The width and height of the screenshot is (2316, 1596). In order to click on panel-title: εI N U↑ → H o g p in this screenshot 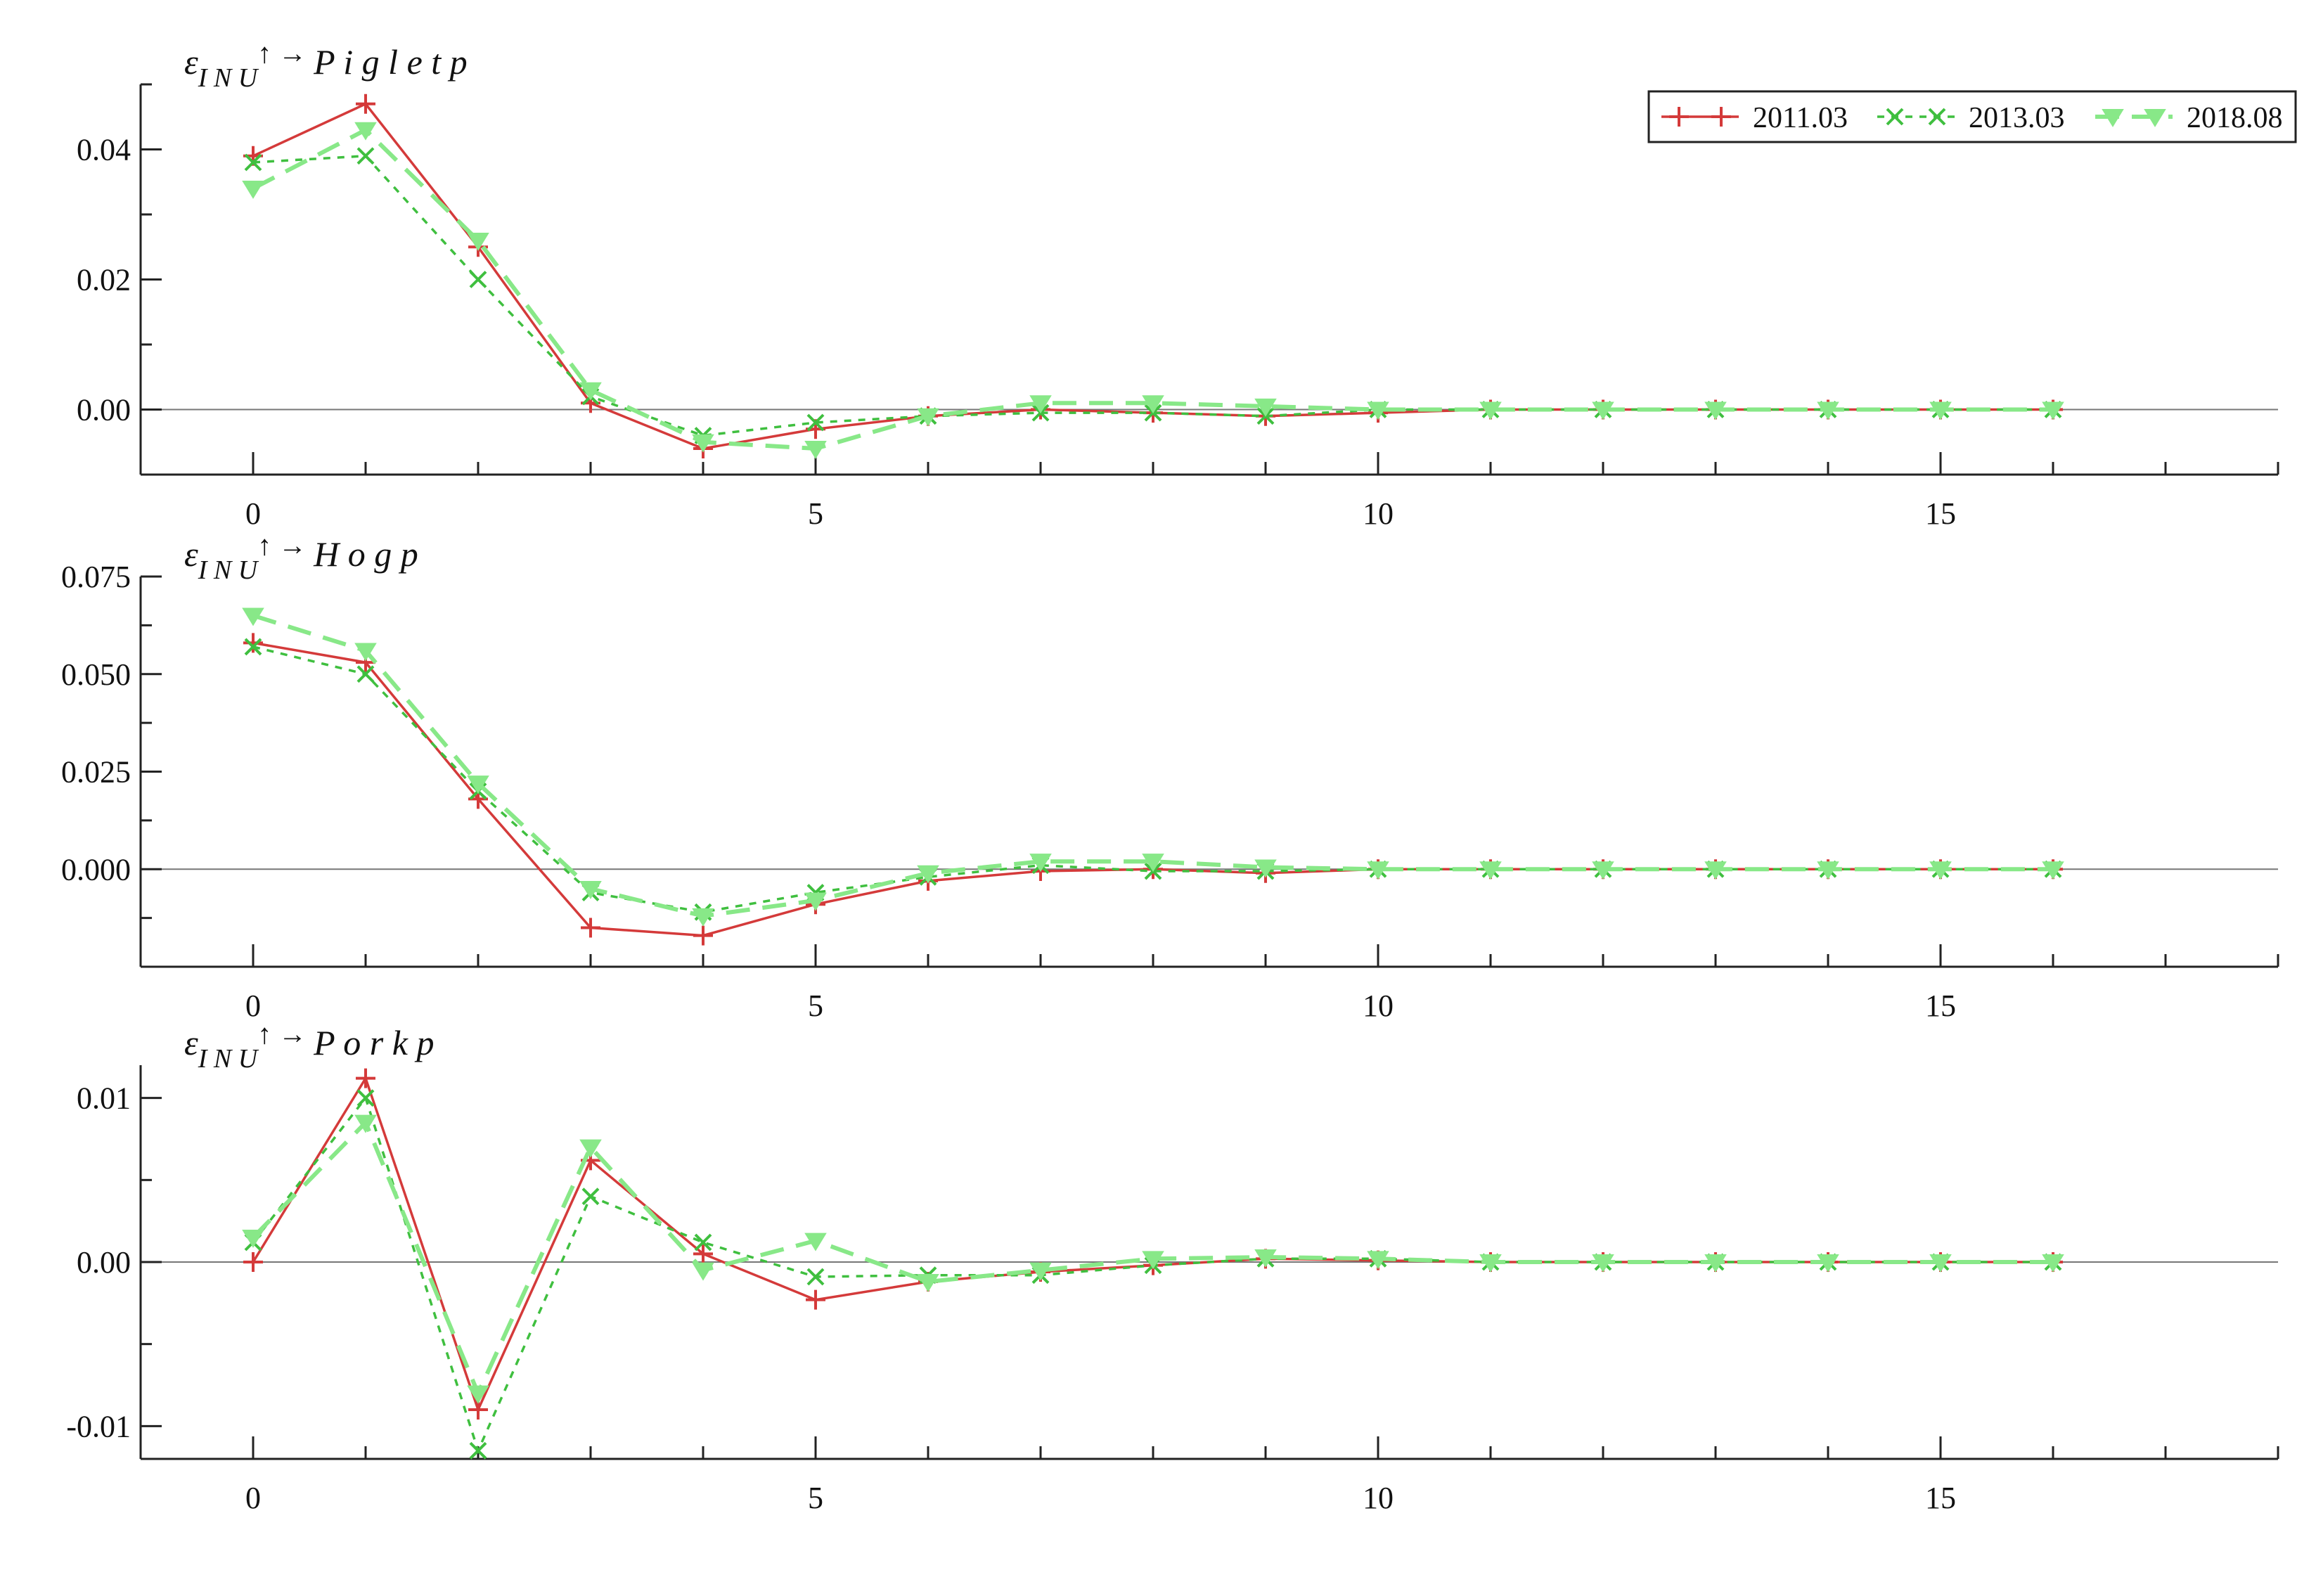, I will do `click(301, 557)`.